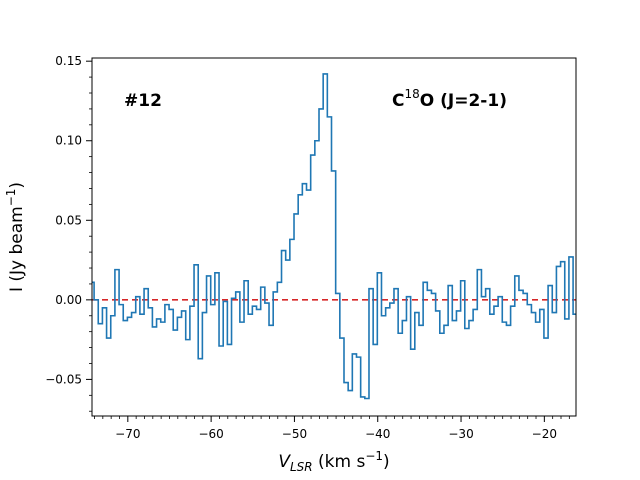 The image size is (640, 480). I want to click on x-tick-label: −20, so click(544, 434).